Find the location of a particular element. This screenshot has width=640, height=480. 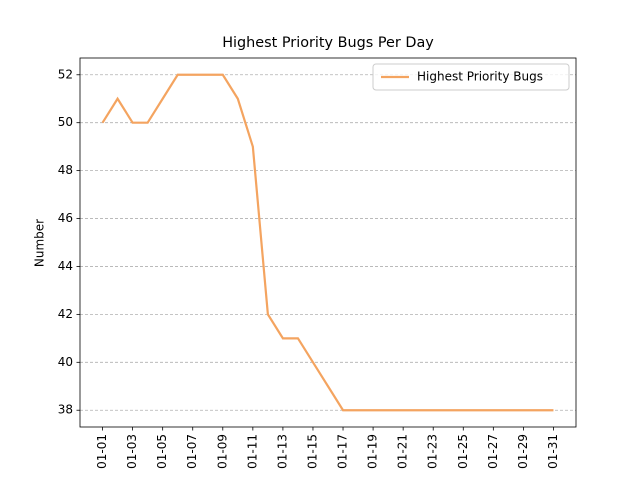

x-tick-label: 01-23 is located at coordinates (433, 451).